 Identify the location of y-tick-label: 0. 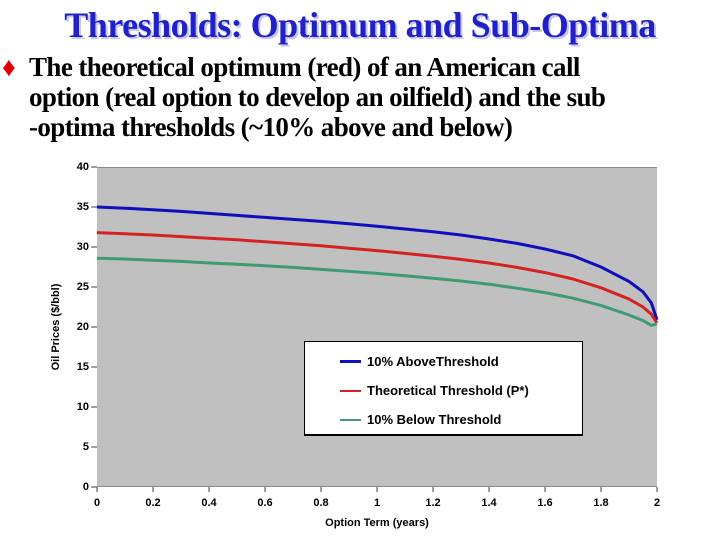
(85, 487).